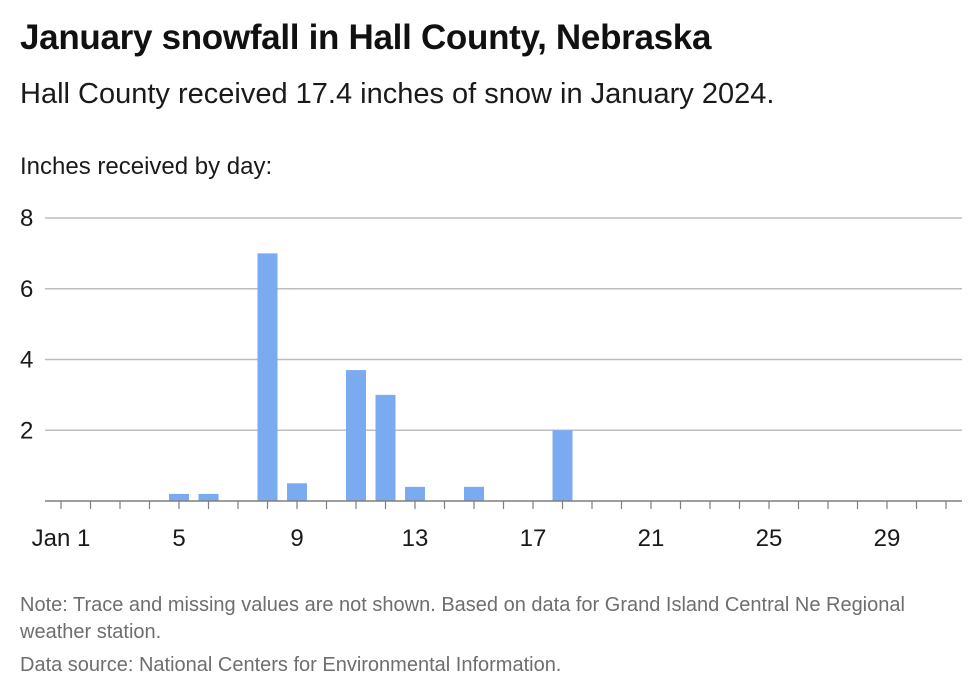  I want to click on y-tick-label: 2, so click(26, 430).